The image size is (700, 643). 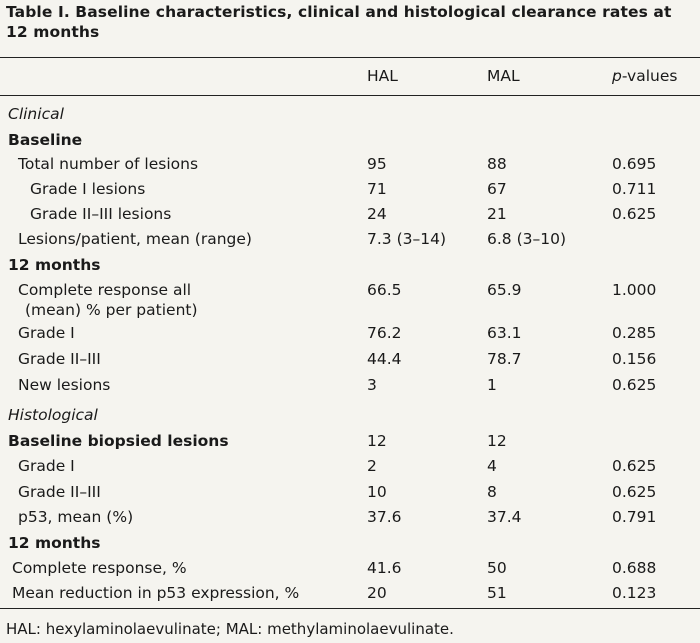 What do you see at coordinates (377, 492) in the screenshot?
I see `cell-hal: 10` at bounding box center [377, 492].